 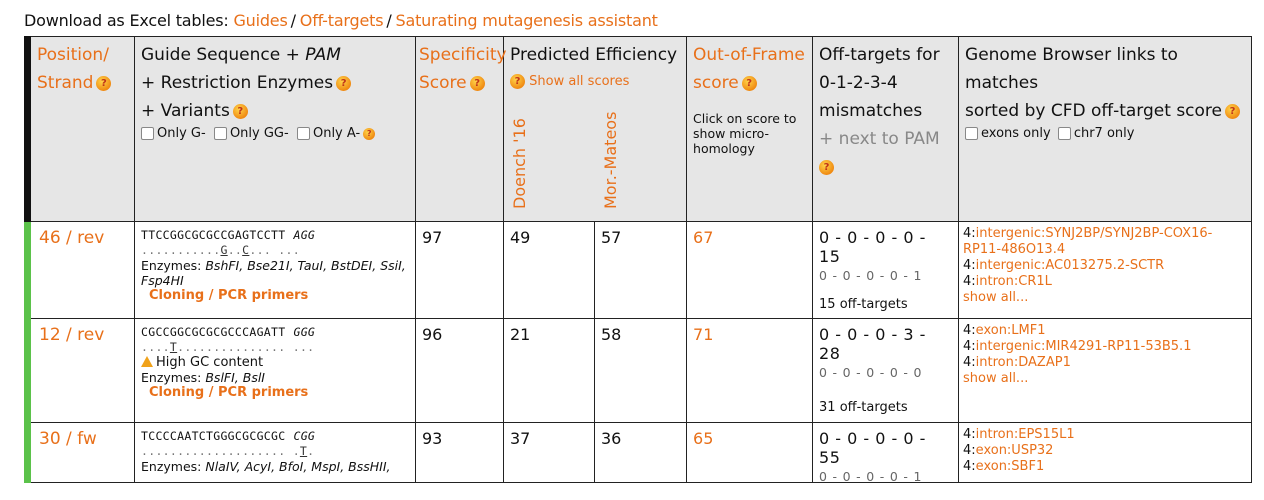 What do you see at coordinates (549, 270) in the screenshot?
I see `doench-cell: 49` at bounding box center [549, 270].